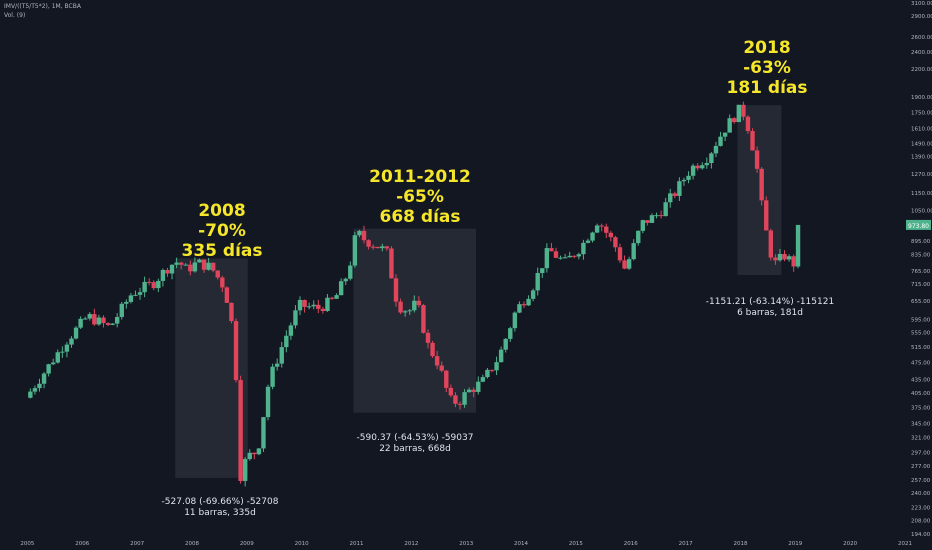 This screenshot has width=932, height=550. Describe the element at coordinates (921, 98) in the screenshot. I see `price-tick-label: 1900.00` at that location.